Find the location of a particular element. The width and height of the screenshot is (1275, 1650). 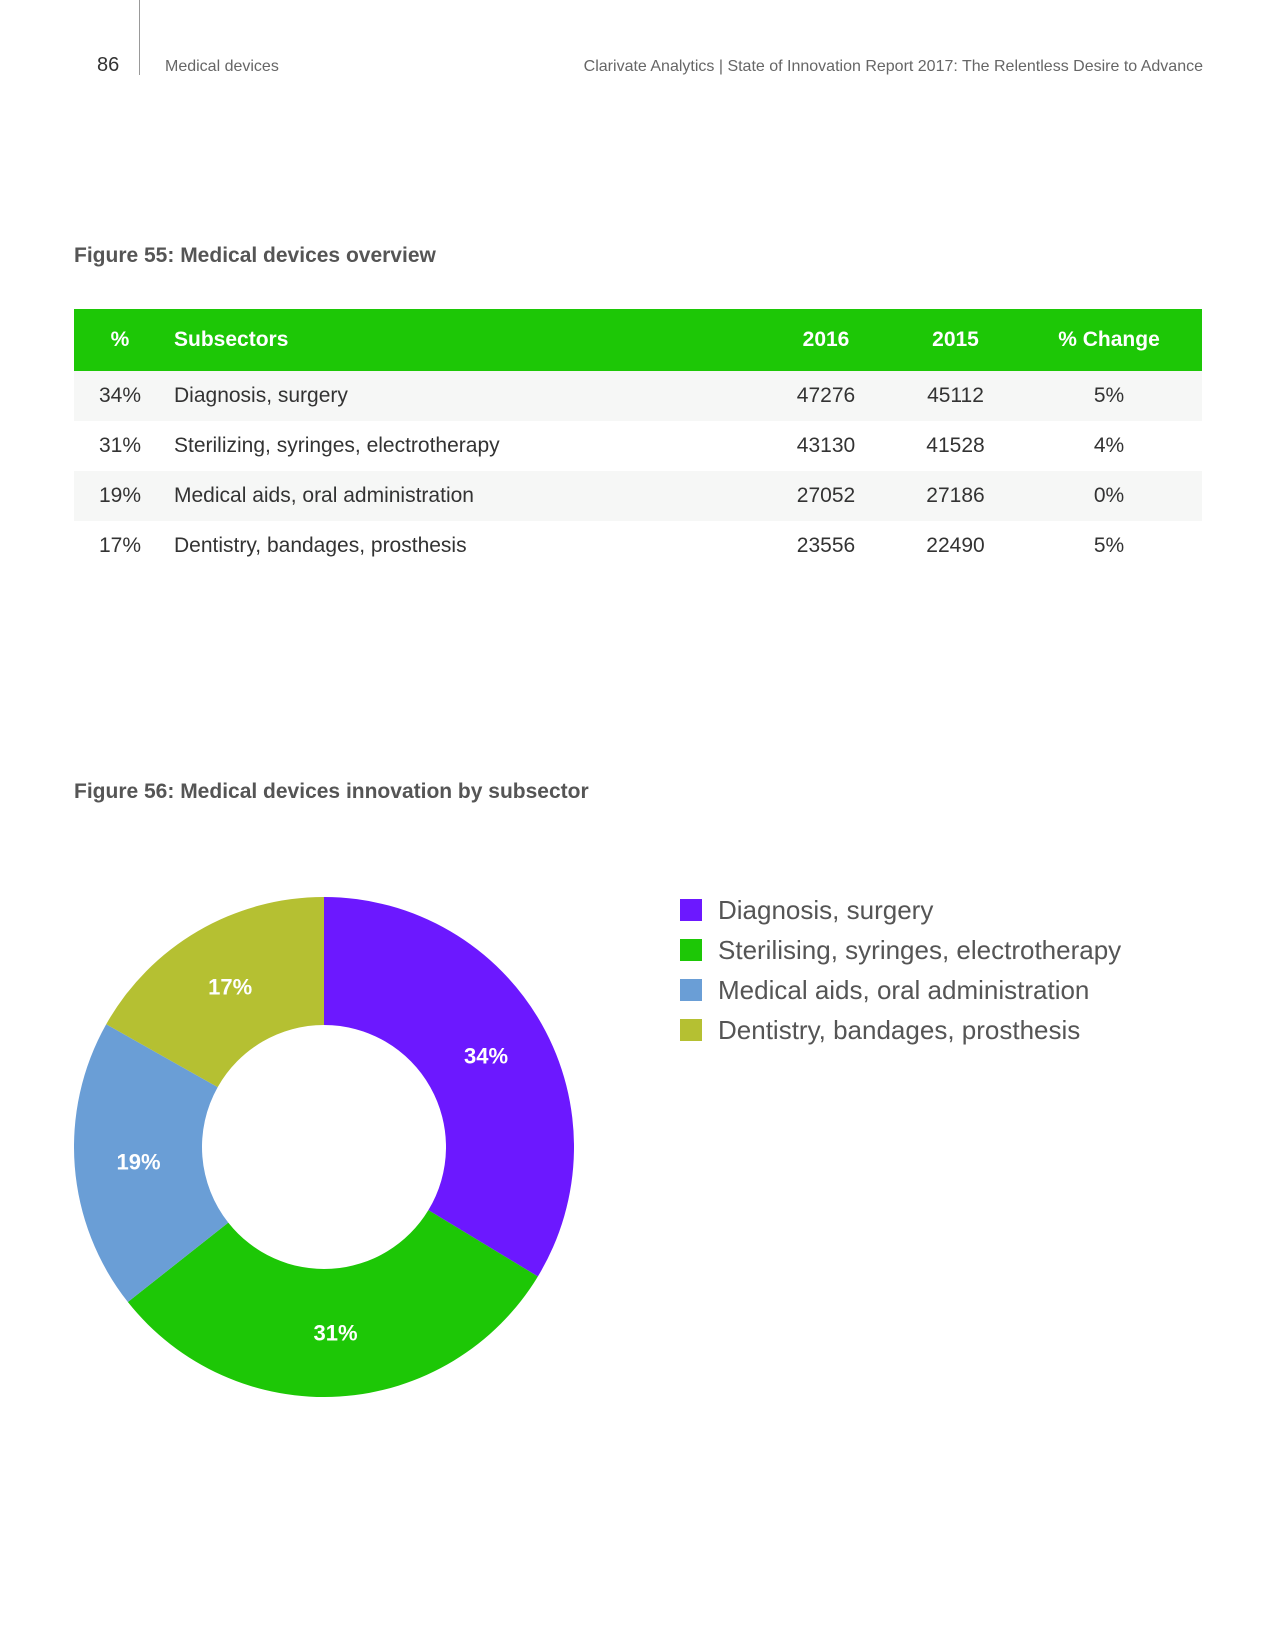

cell-2016: 43130 is located at coordinates (826, 445).